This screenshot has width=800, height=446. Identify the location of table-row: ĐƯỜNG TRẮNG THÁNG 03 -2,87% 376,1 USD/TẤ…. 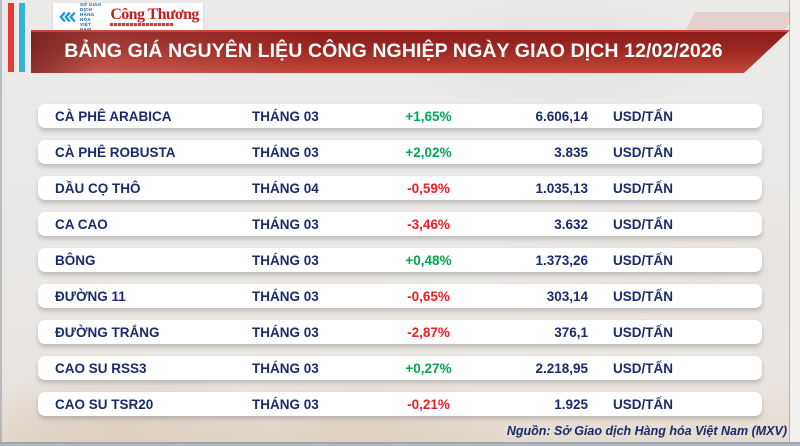
(400, 332).